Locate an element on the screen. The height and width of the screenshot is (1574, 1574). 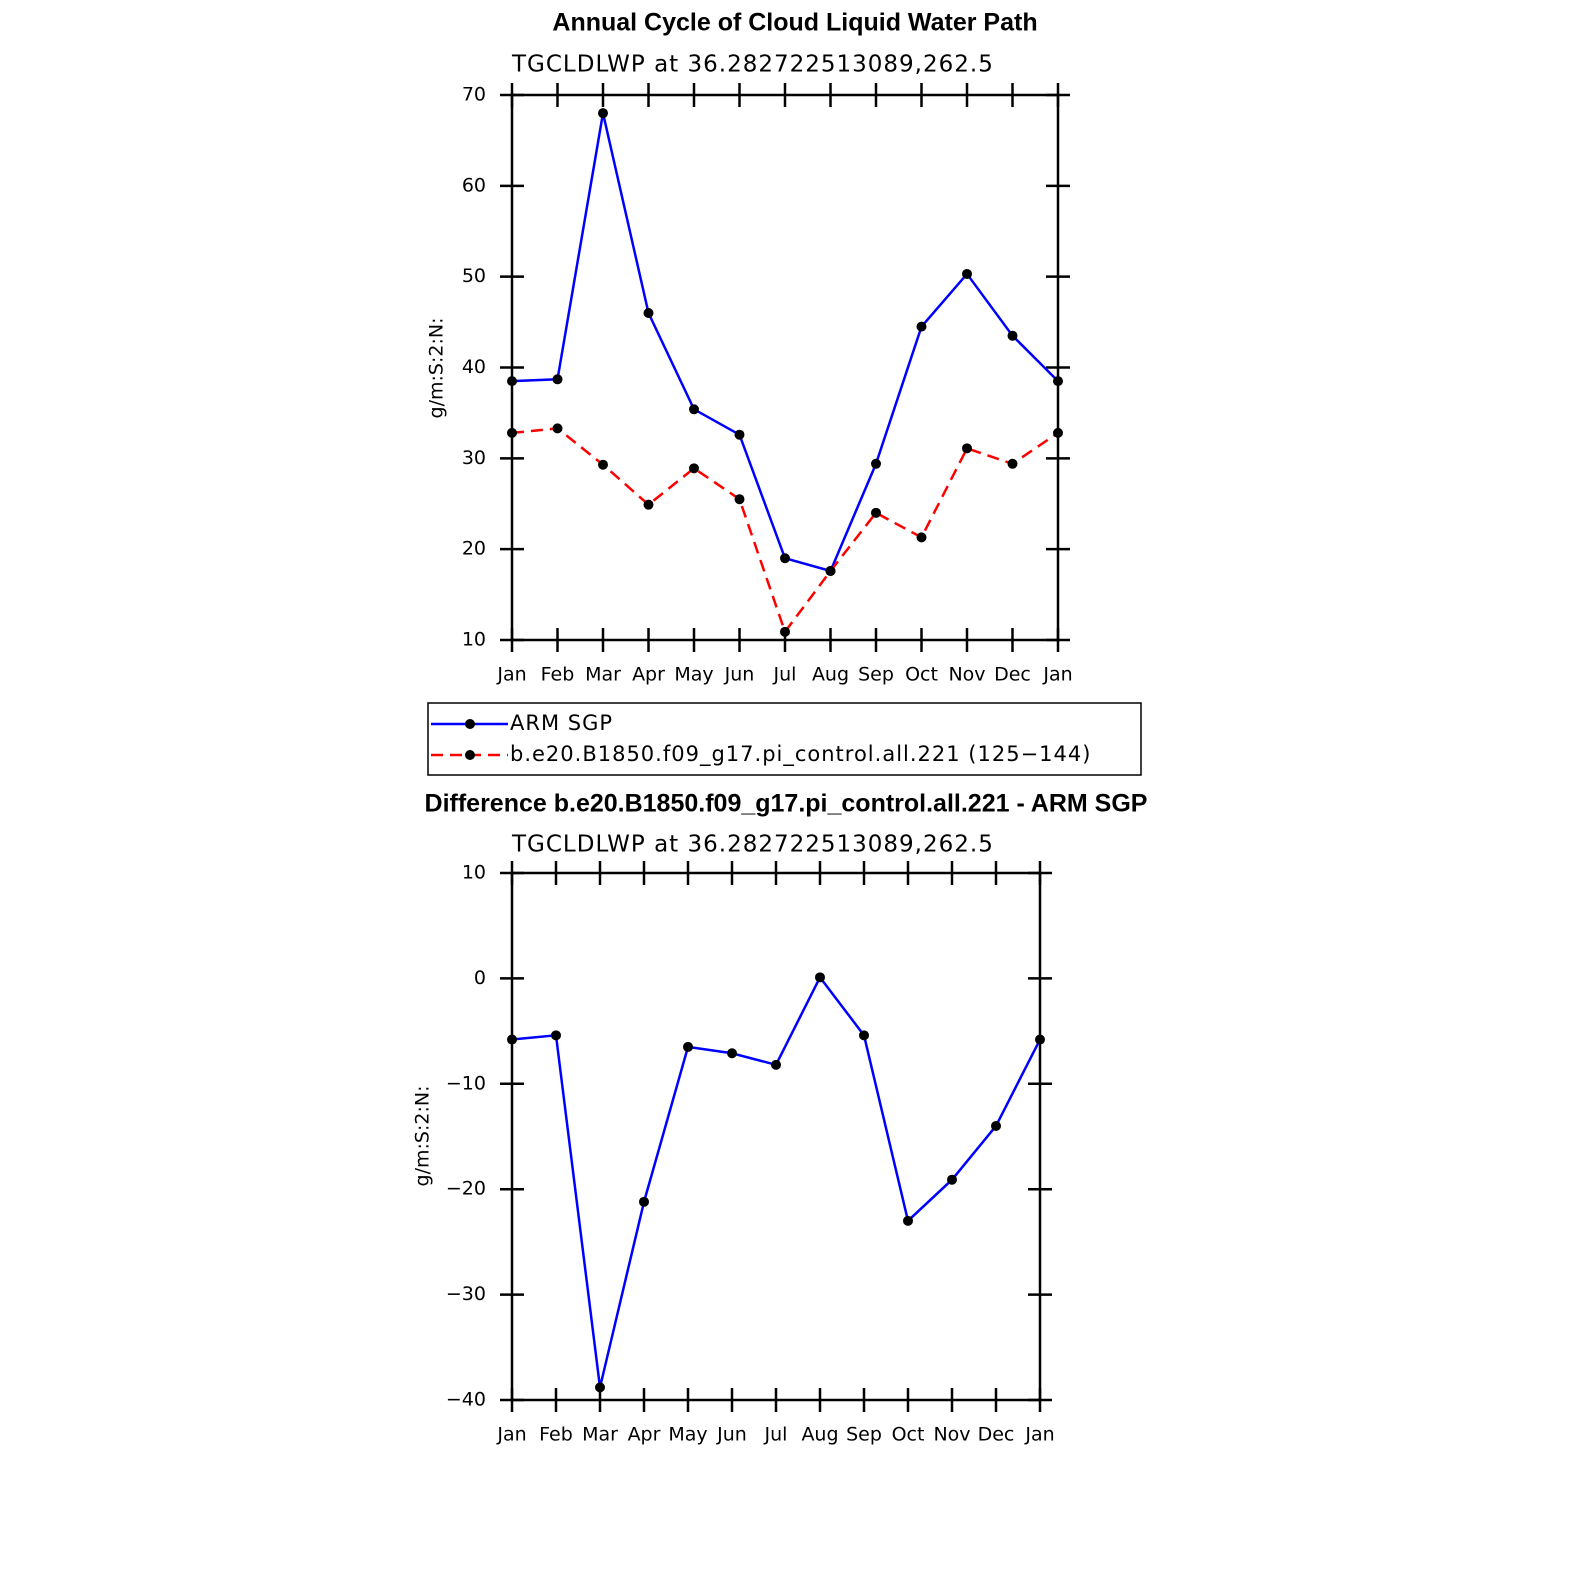
y-tick-label: 40 is located at coordinates (474, 367).